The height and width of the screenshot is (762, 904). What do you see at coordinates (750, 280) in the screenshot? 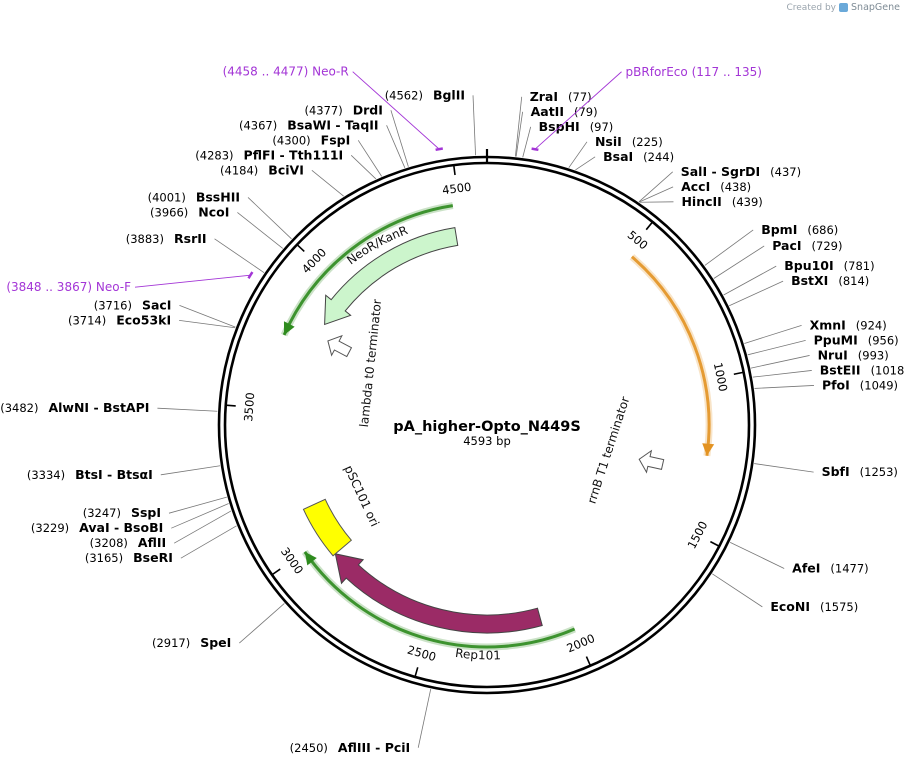
I see `site-leader-bpu10i` at bounding box center [750, 280].